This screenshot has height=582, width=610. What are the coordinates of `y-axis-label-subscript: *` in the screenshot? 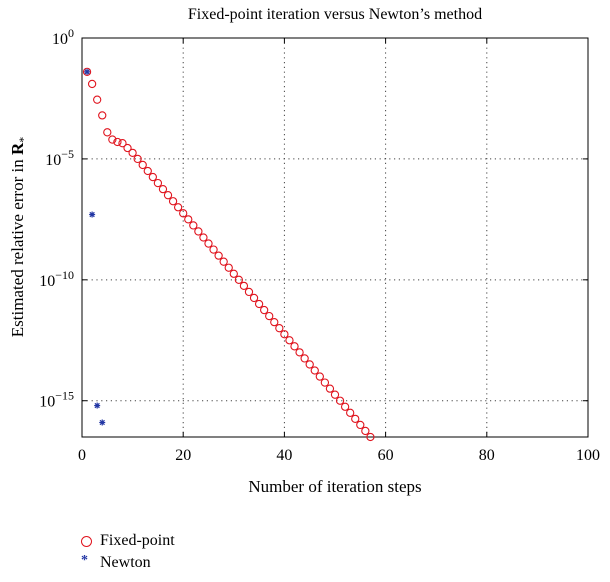 It's located at (23, 140).